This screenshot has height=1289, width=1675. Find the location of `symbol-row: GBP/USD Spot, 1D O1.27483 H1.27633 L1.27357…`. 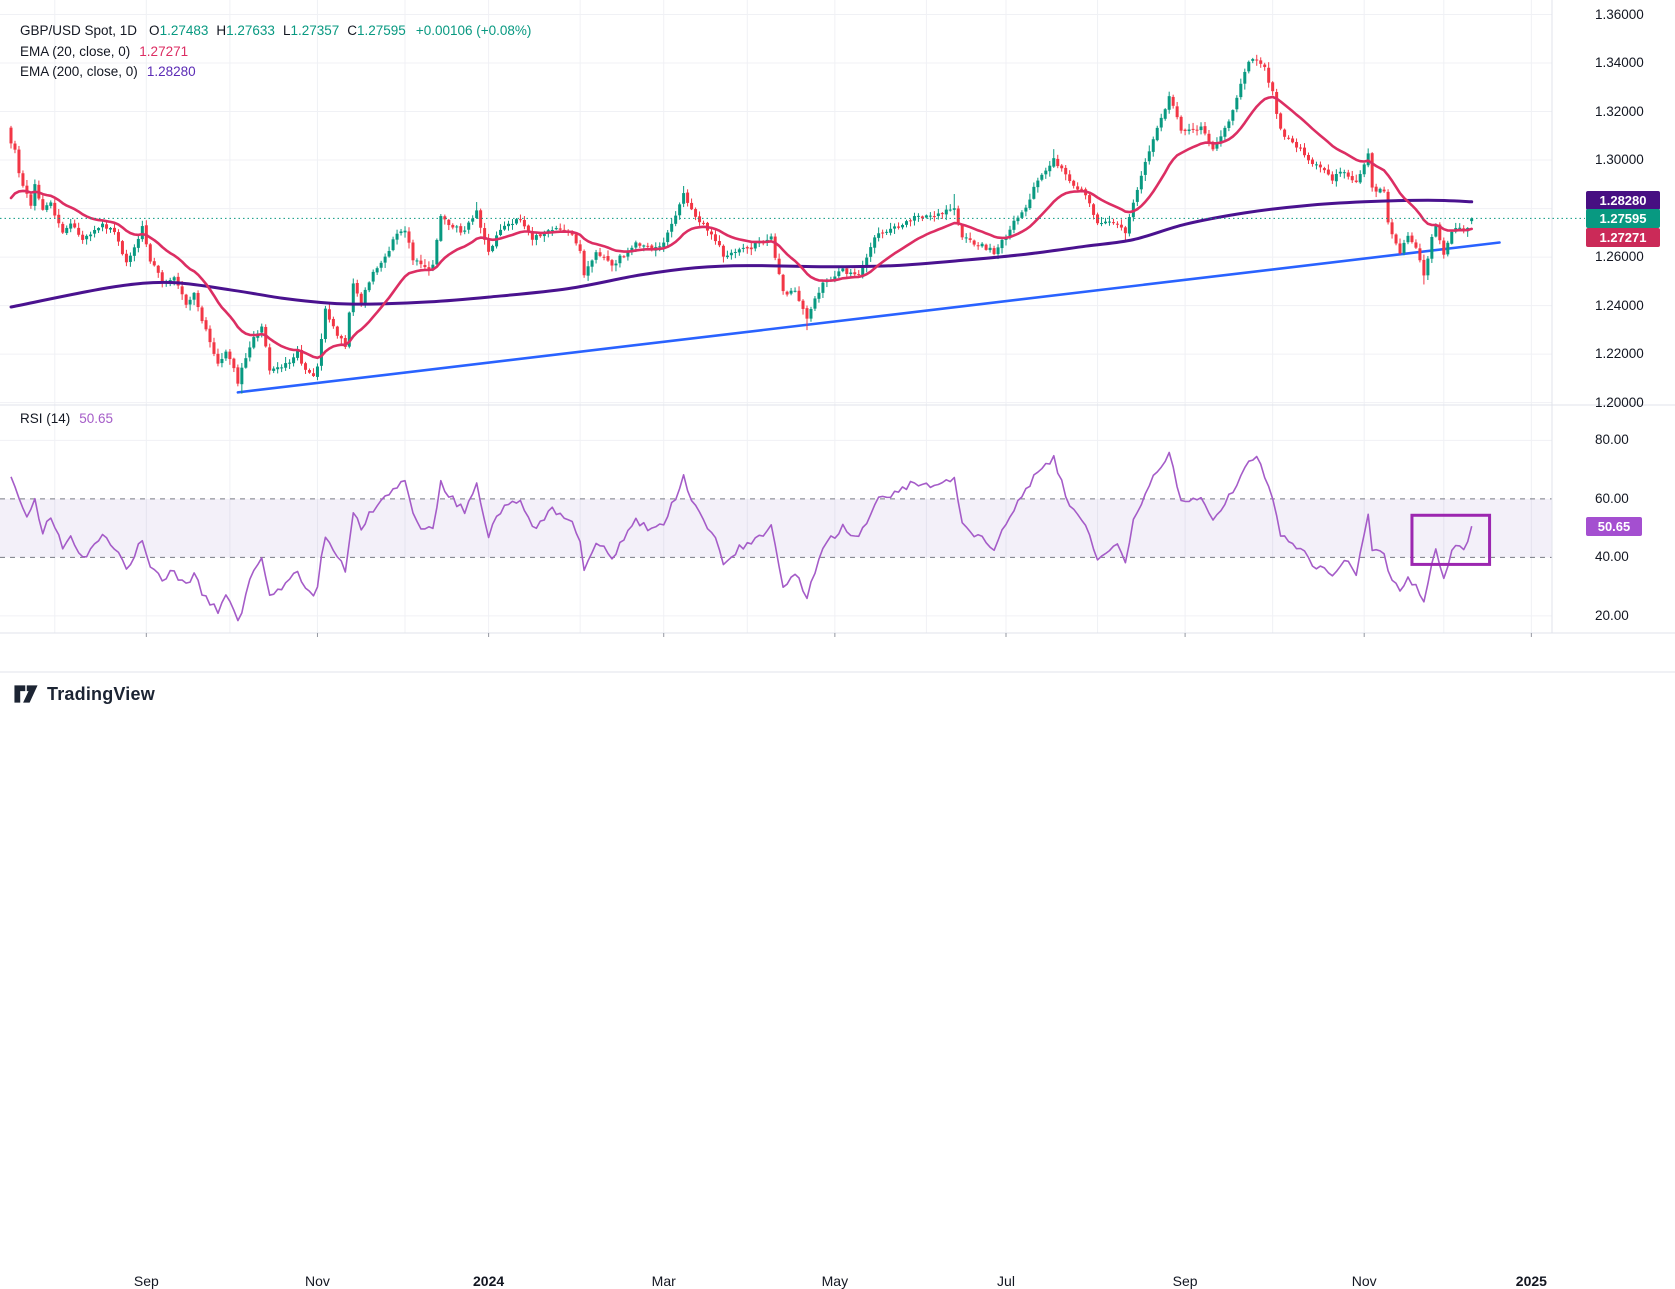

symbol-row: GBP/USD Spot, 1D O1.27483 H1.27633 L1.27357… is located at coordinates (275, 31).